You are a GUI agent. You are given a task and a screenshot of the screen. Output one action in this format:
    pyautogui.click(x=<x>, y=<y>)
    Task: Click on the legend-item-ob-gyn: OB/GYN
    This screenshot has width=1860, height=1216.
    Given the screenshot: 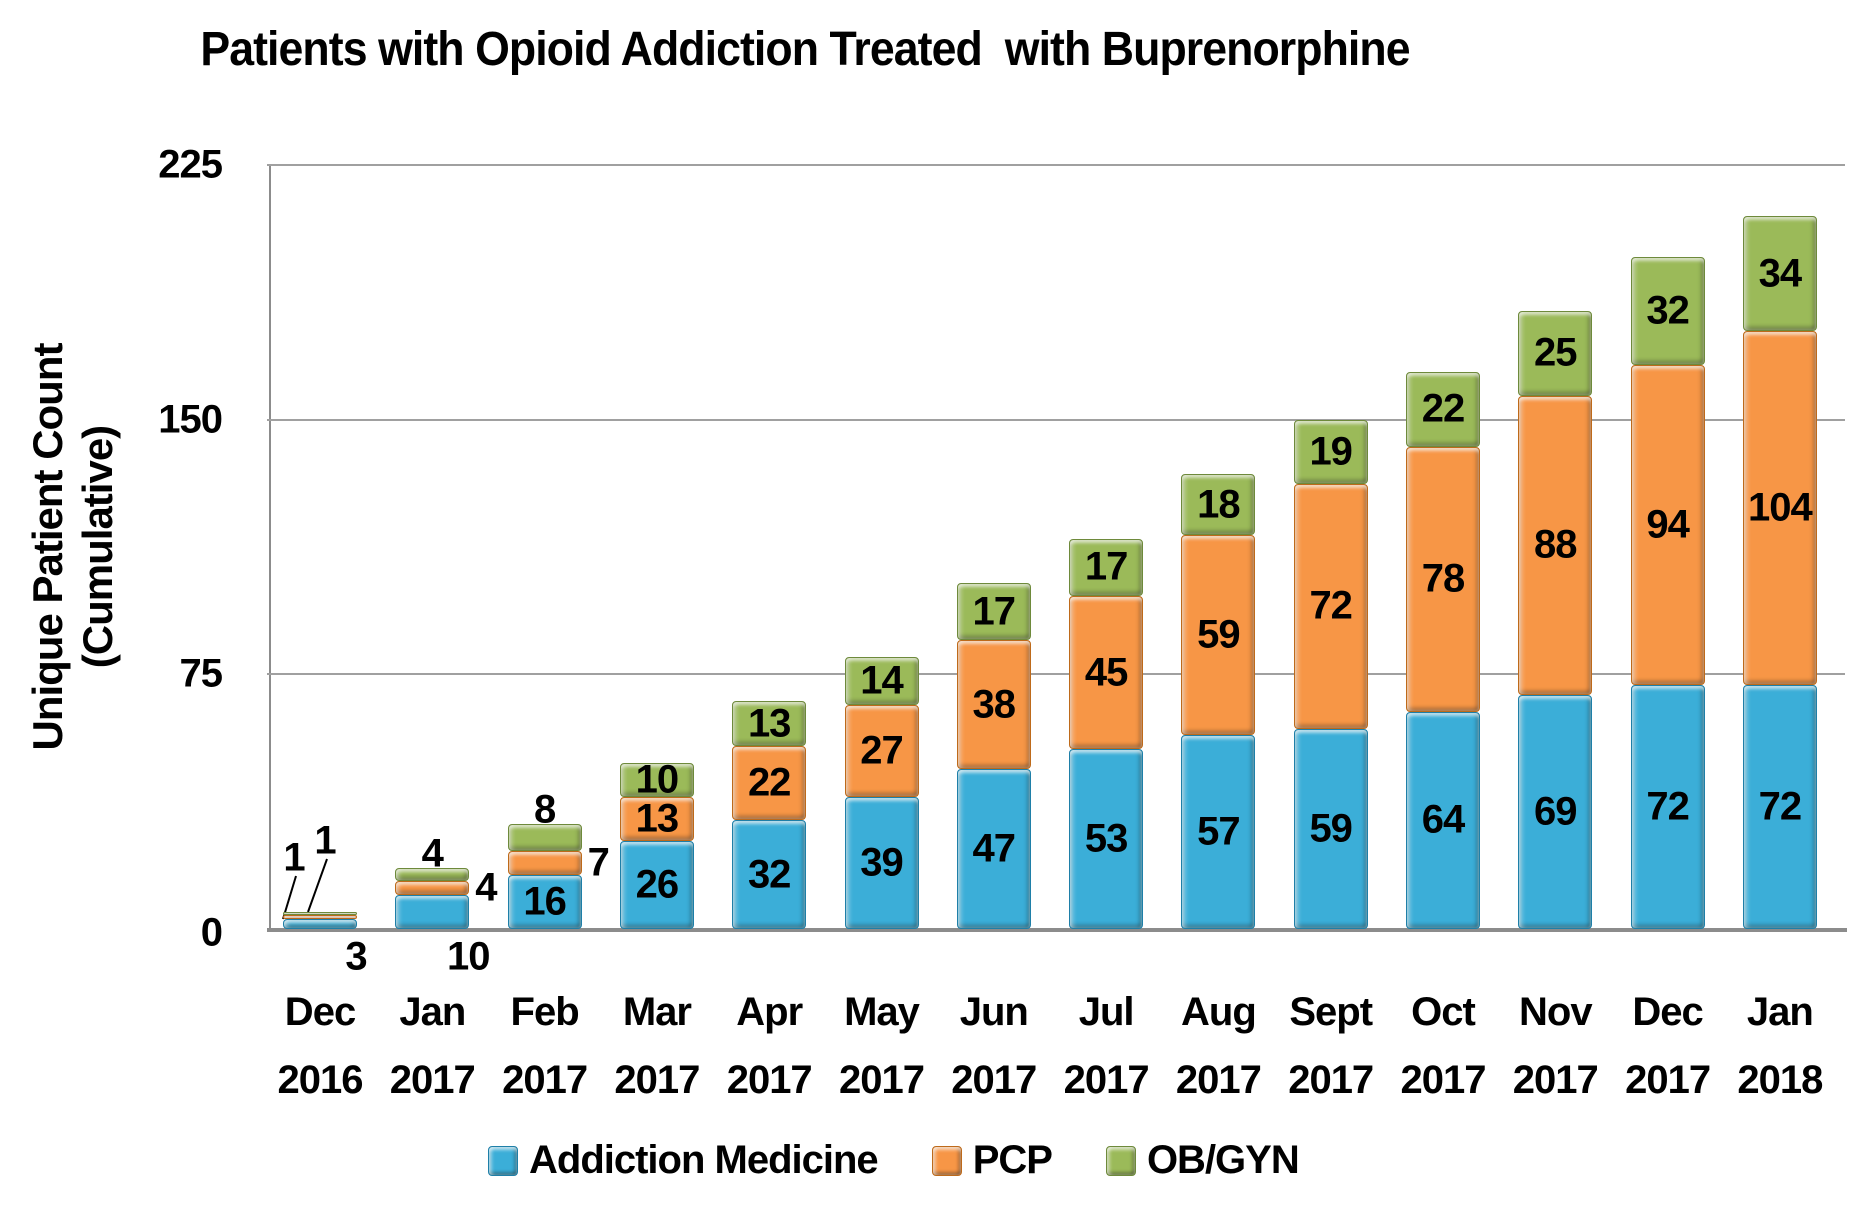 What is the action you would take?
    pyautogui.click(x=1202, y=1160)
    